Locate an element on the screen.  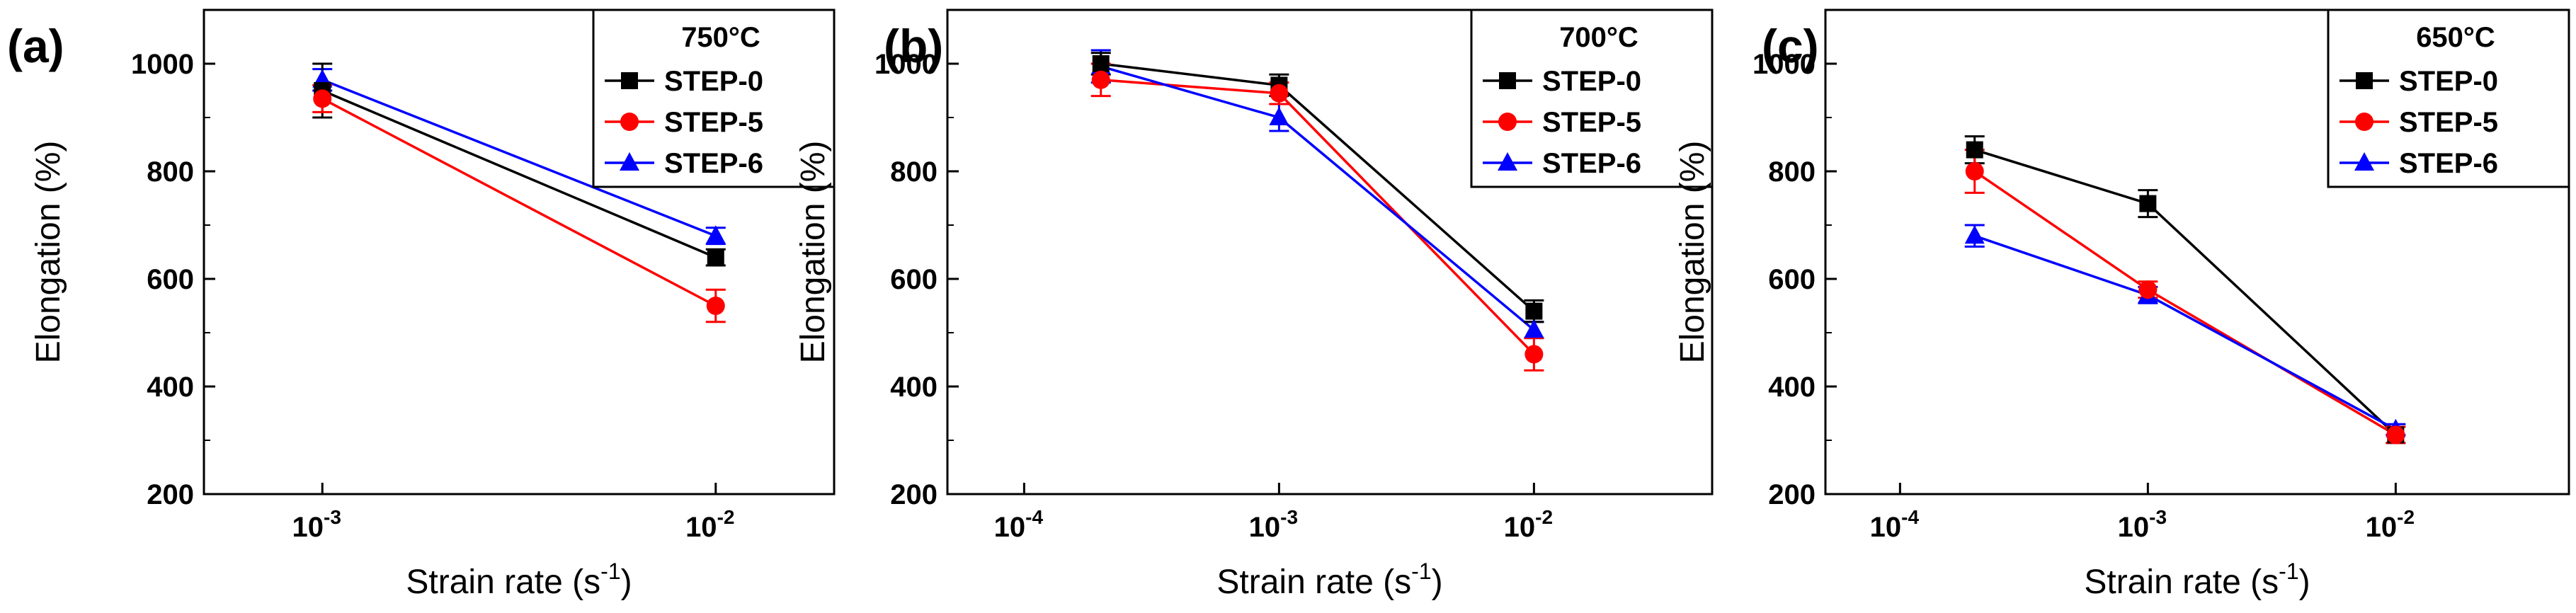
legend-title: 750°C is located at coordinates (721, 37).